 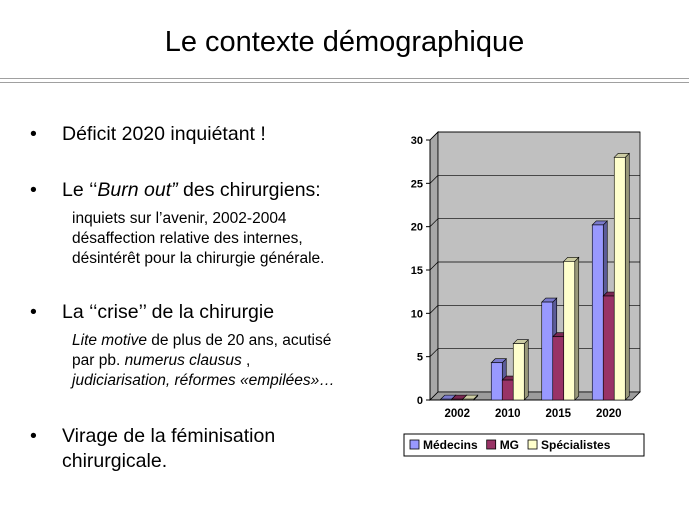 What do you see at coordinates (344, 42) in the screenshot?
I see `slide-title: Le contexte démographique` at bounding box center [344, 42].